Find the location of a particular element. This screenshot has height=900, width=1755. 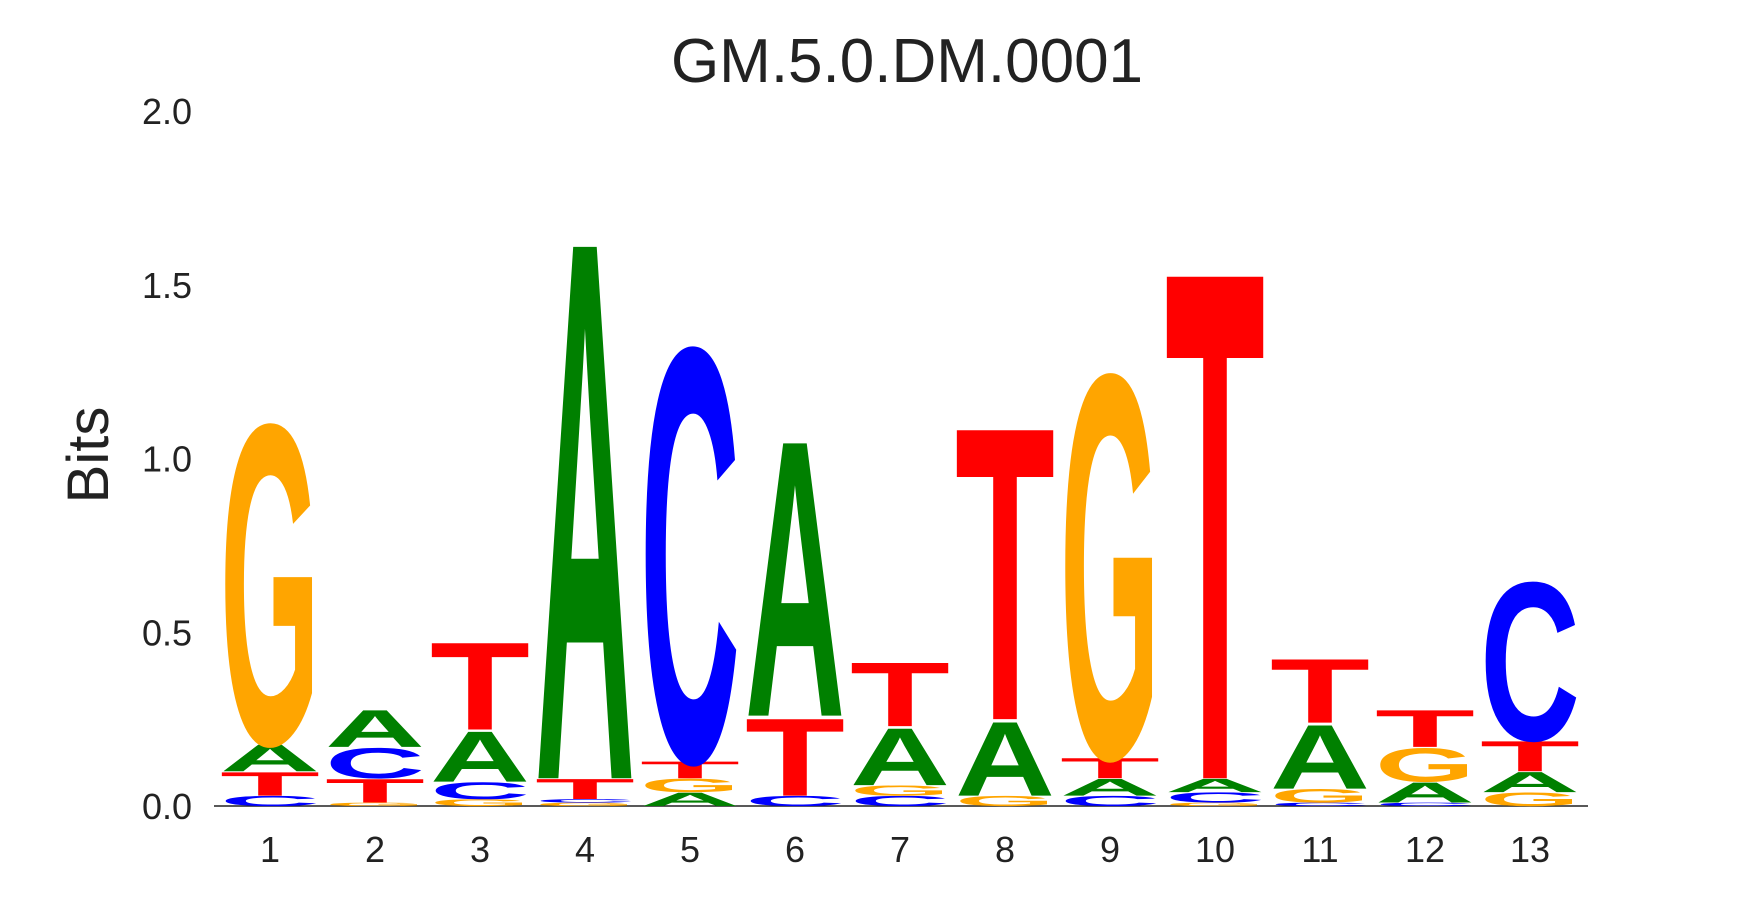

x-tick-label: 5 is located at coordinates (690, 849).